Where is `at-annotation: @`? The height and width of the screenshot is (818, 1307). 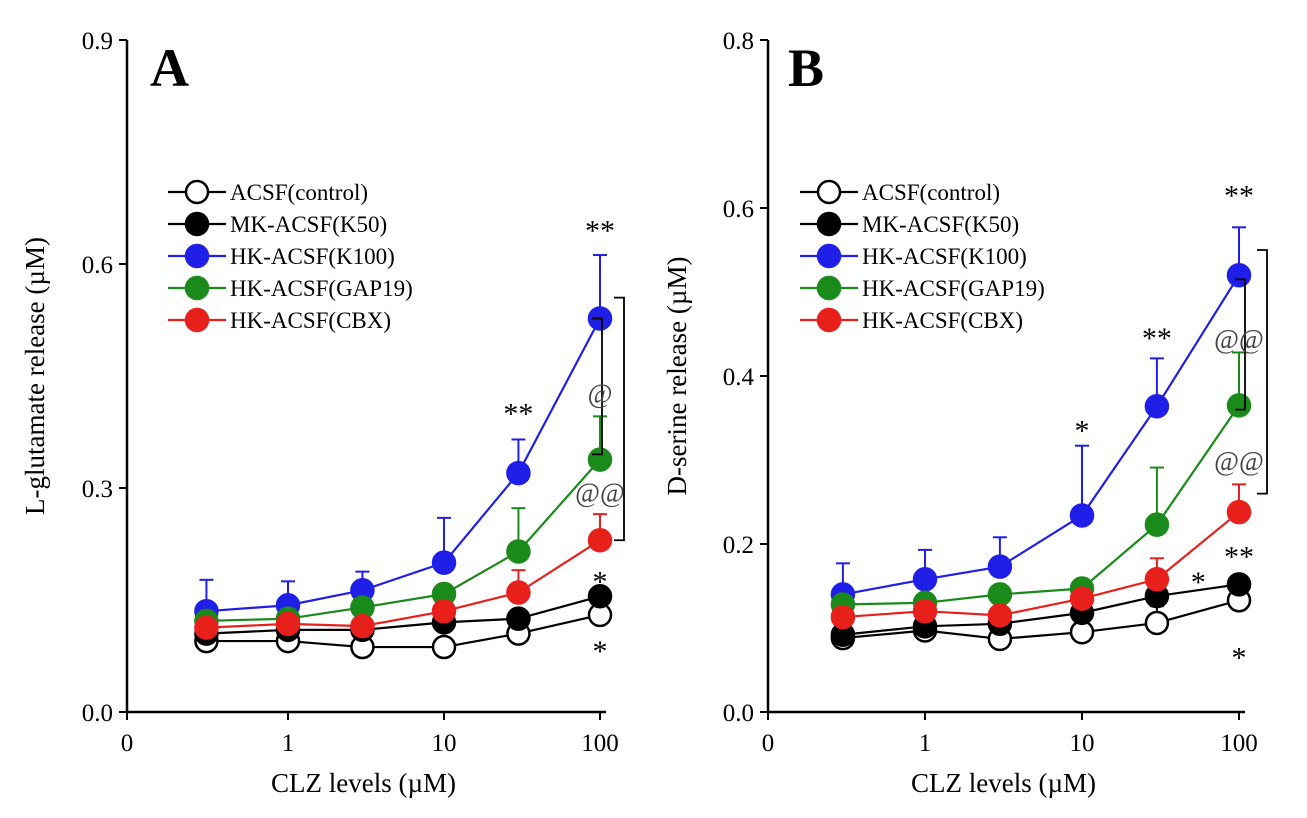
at-annotation: @ is located at coordinates (600, 393).